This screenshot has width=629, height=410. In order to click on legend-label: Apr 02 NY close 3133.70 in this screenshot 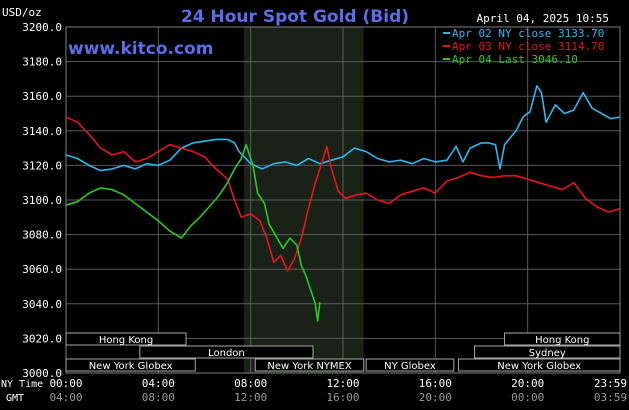, I will do `click(528, 33)`.